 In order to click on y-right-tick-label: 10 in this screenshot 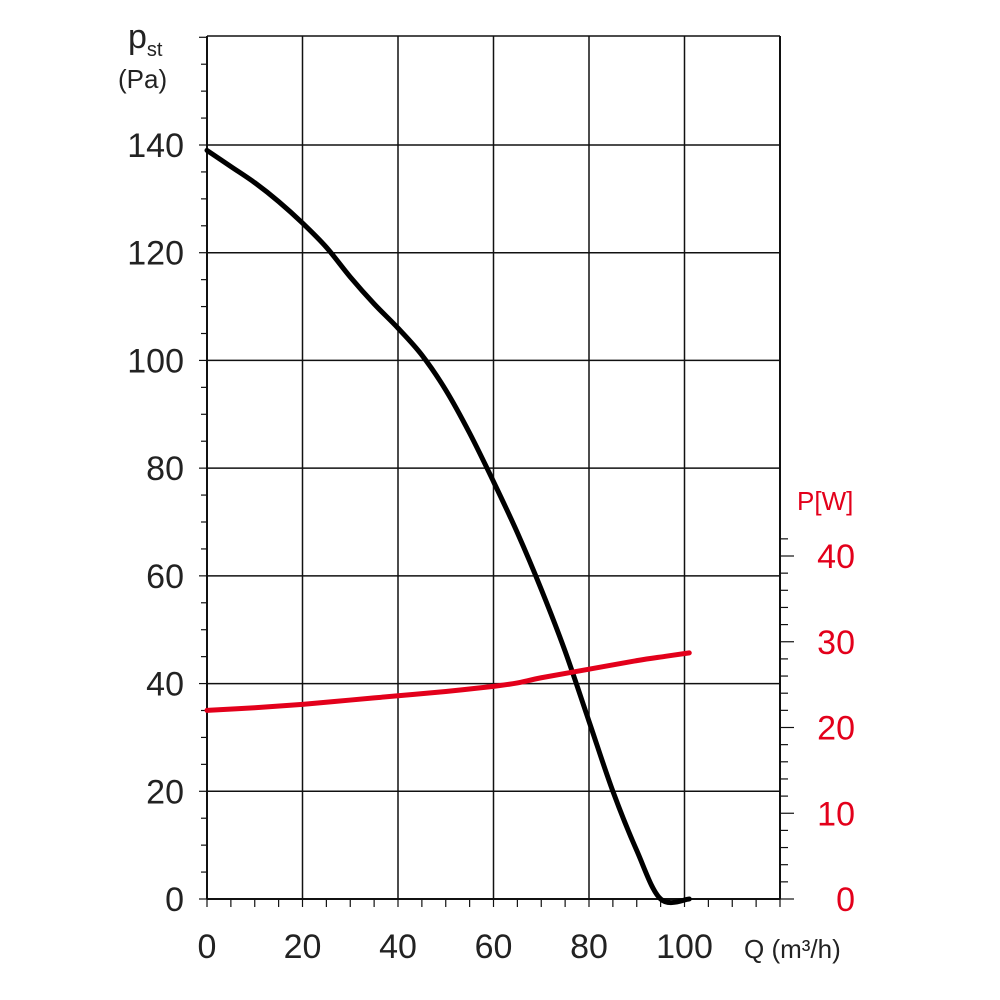, I will do `click(836, 814)`.